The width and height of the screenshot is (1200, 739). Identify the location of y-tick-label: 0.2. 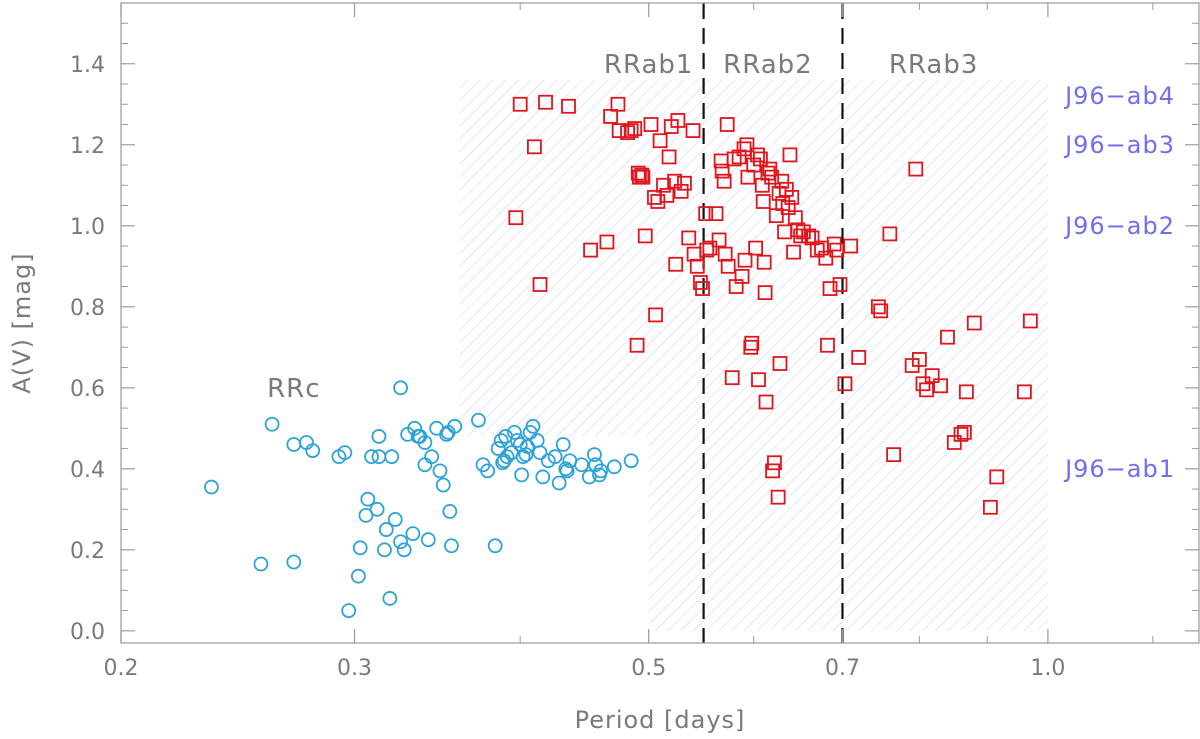
(87, 551).